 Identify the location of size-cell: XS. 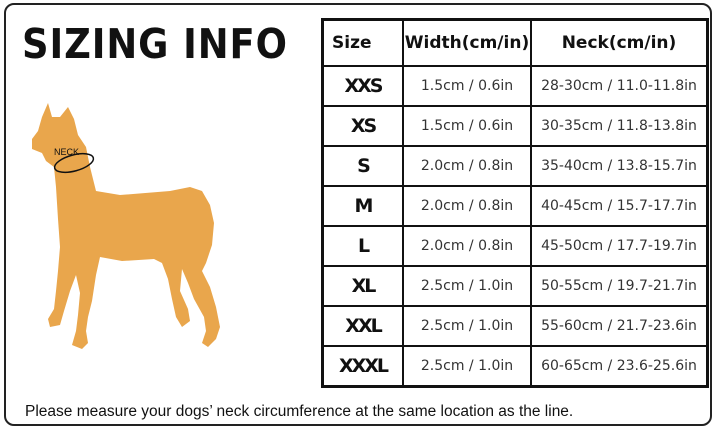
(362, 126).